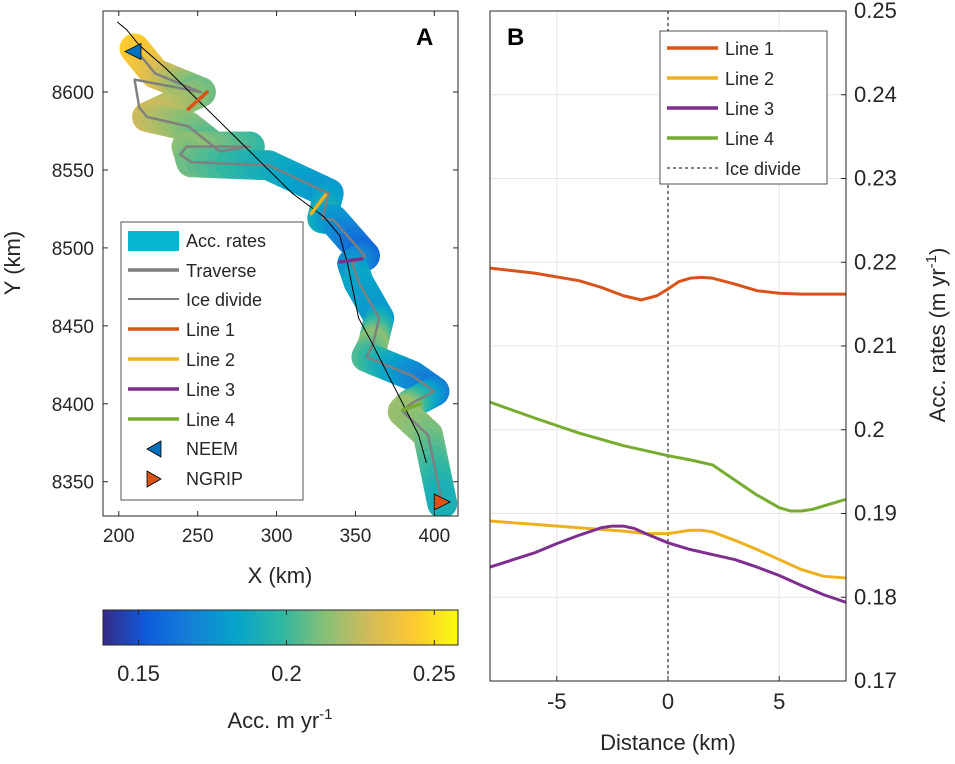  What do you see at coordinates (875, 261) in the screenshot?
I see `profile-y-tick-label: 0.22` at bounding box center [875, 261].